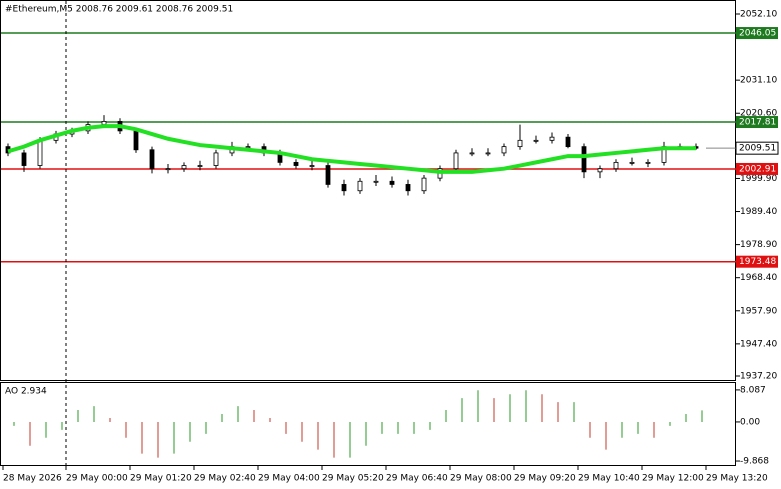 The height and width of the screenshot is (489, 781). Describe the element at coordinates (737, 479) in the screenshot. I see `x-tick-label: 29 May 13:20` at that location.